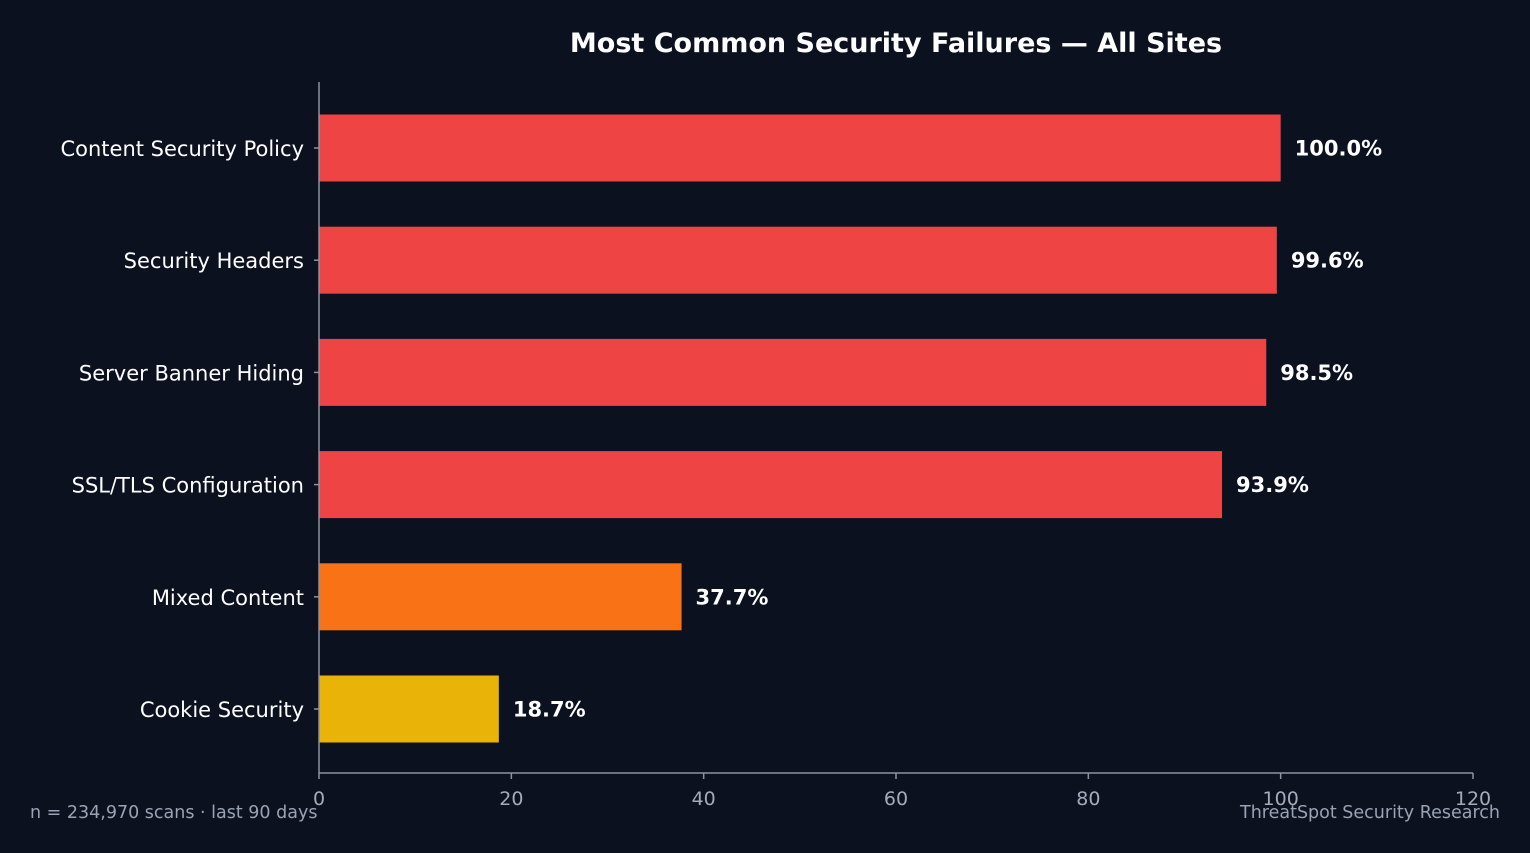 The image size is (1530, 853). What do you see at coordinates (771, 485) in the screenshot?
I see `bar-ssl-tls-configuration` at bounding box center [771, 485].